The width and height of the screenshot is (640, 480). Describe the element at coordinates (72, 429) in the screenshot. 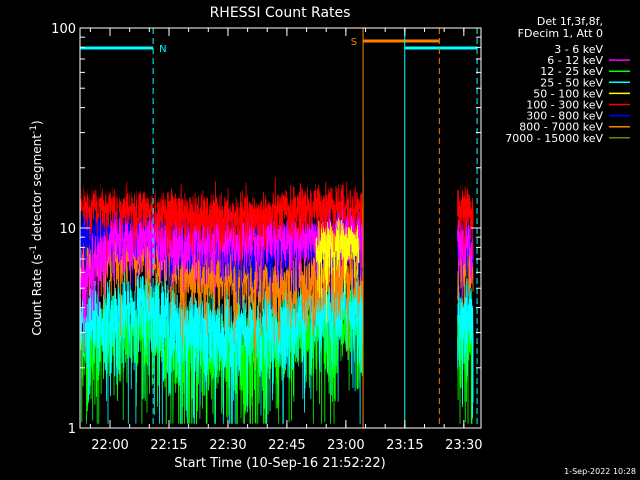

I see `y-tick-label-0: 1` at that location.